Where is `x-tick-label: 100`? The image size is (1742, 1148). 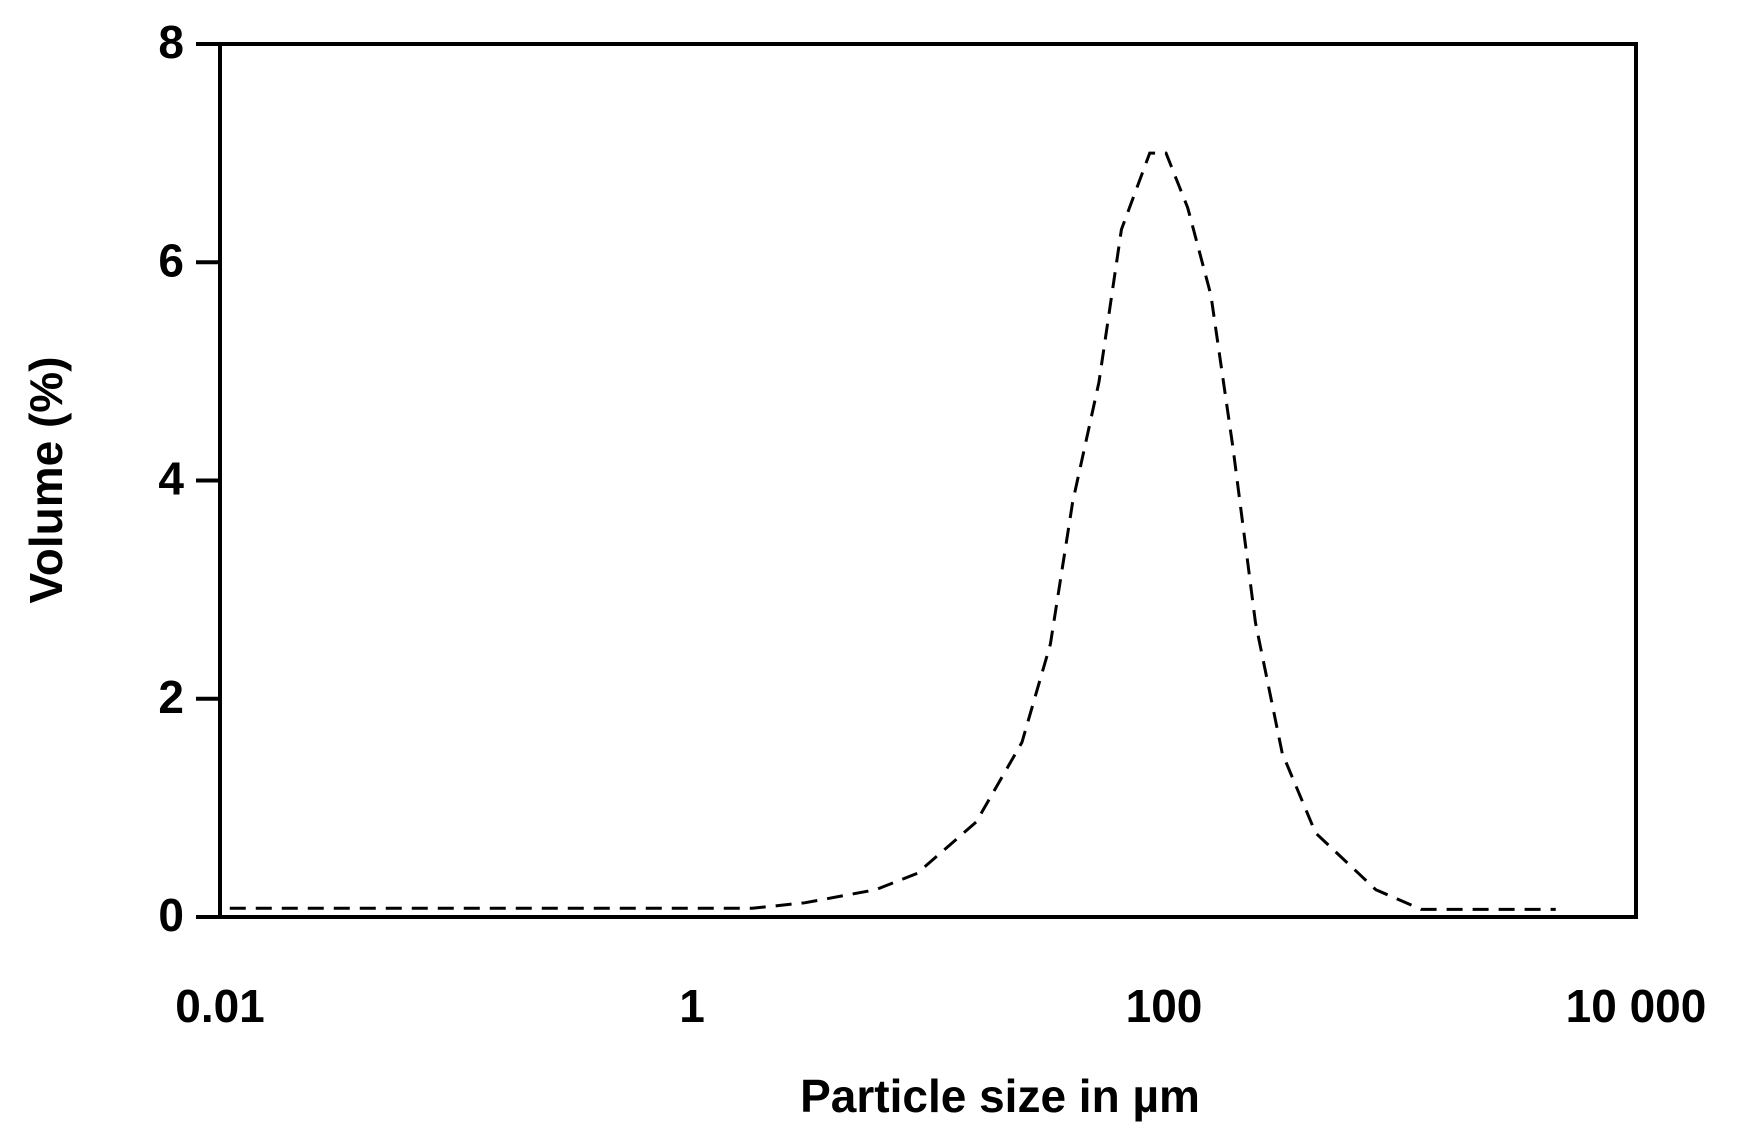
x-tick-label: 100 is located at coordinates (1164, 1006).